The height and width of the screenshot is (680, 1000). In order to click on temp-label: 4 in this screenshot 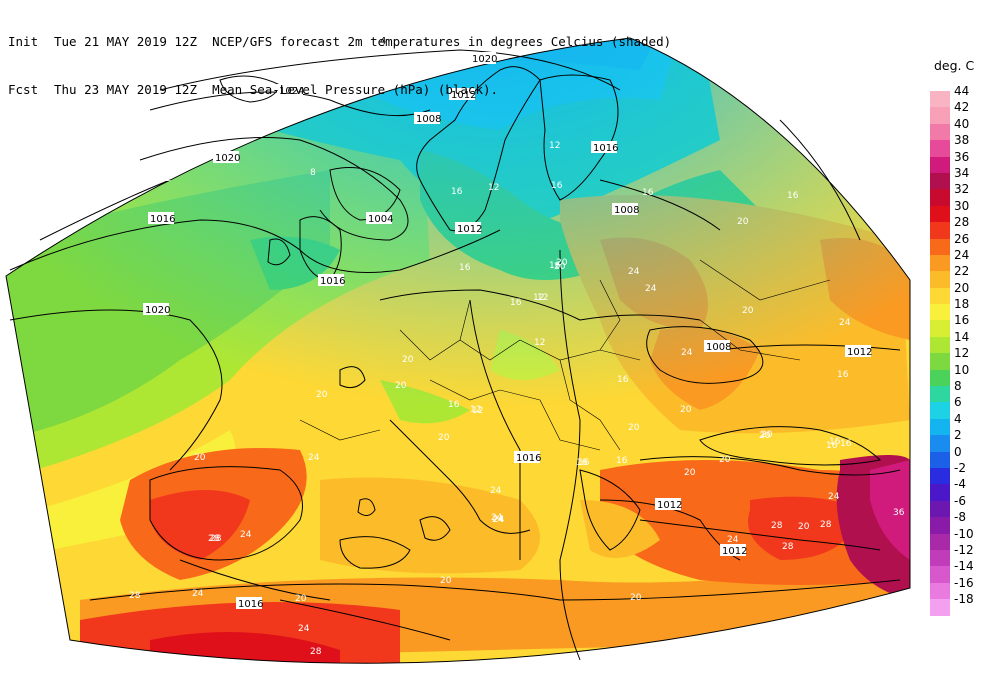, I will do `click(236, 96)`.